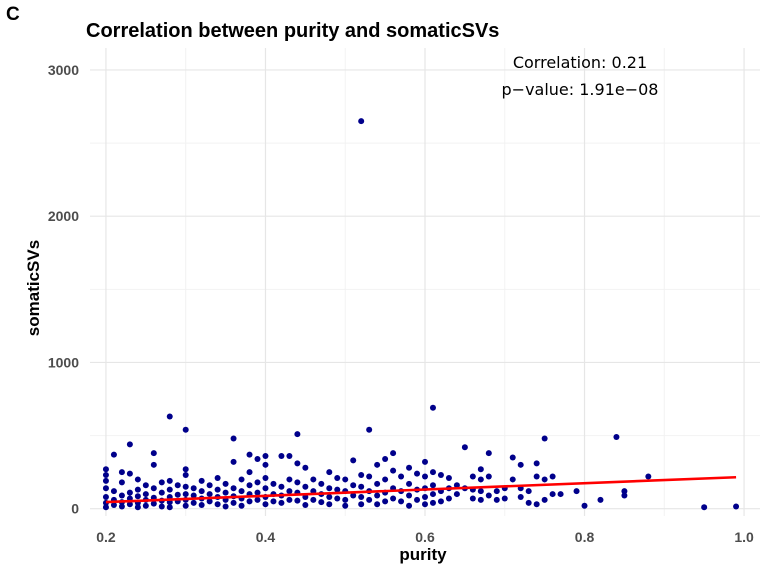 Image resolution: width=766 pixels, height=573 pixels. What do you see at coordinates (580, 89) in the screenshot?
I see `annotation-pvalue: p−value: 1.91e−08` at bounding box center [580, 89].